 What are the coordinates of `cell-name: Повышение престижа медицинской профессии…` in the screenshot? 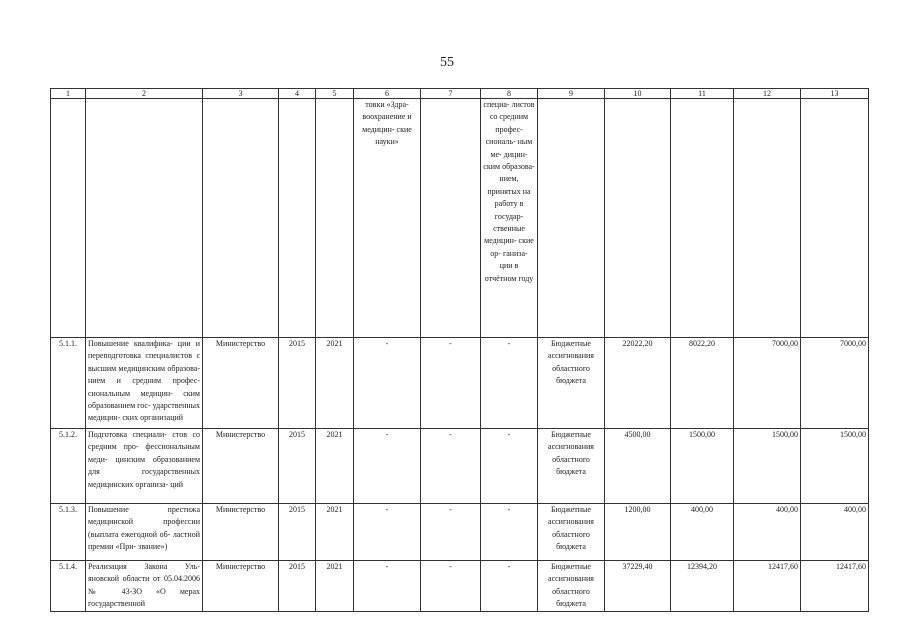 It's located at (144, 532).